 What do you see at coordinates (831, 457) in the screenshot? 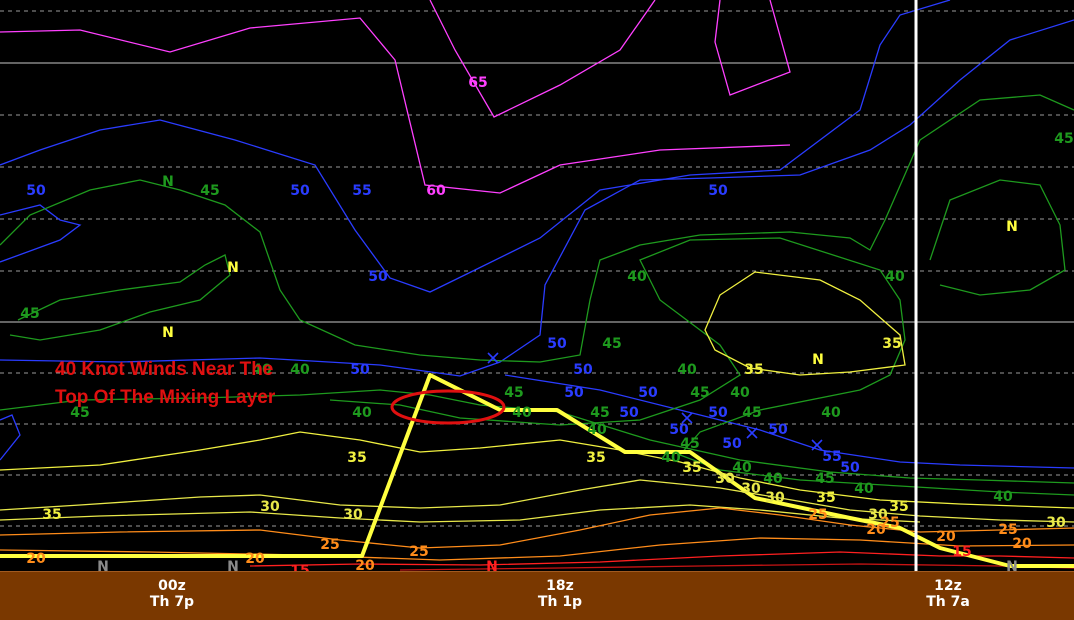
I see `contour-label: 55` at bounding box center [831, 457].